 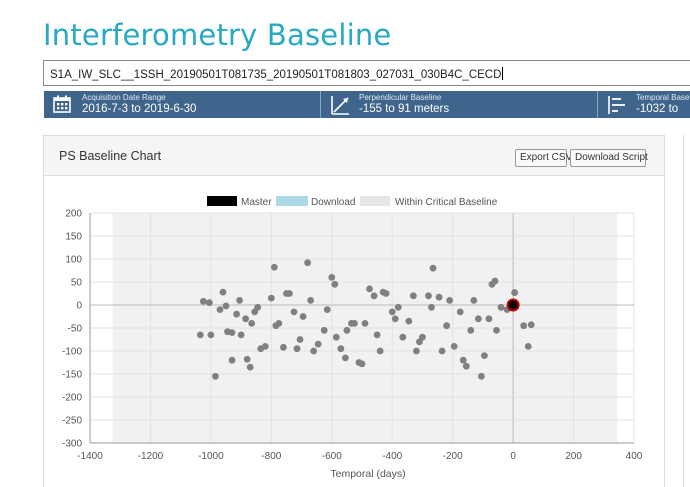 I want to click on download-script-button: Download Script, so click(x=609, y=158).